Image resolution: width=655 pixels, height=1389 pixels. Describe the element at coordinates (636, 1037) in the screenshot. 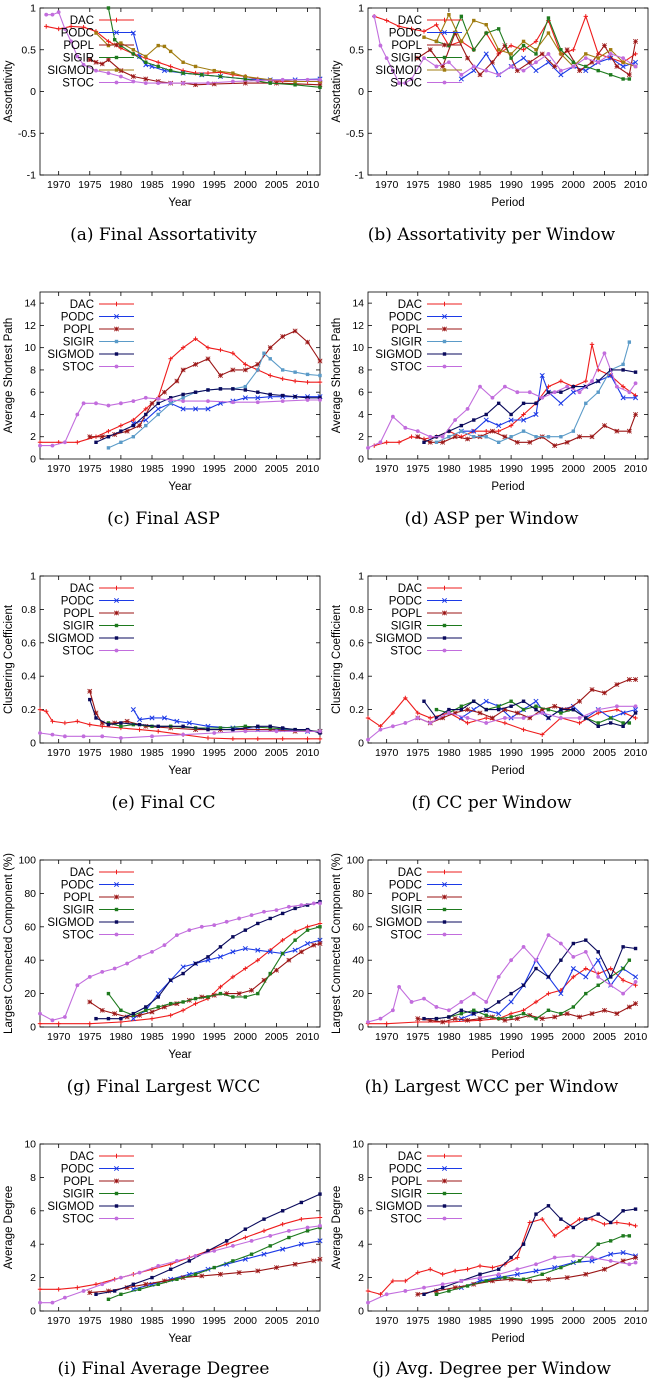

I see `panel-h-xtick-label: 2010` at that location.